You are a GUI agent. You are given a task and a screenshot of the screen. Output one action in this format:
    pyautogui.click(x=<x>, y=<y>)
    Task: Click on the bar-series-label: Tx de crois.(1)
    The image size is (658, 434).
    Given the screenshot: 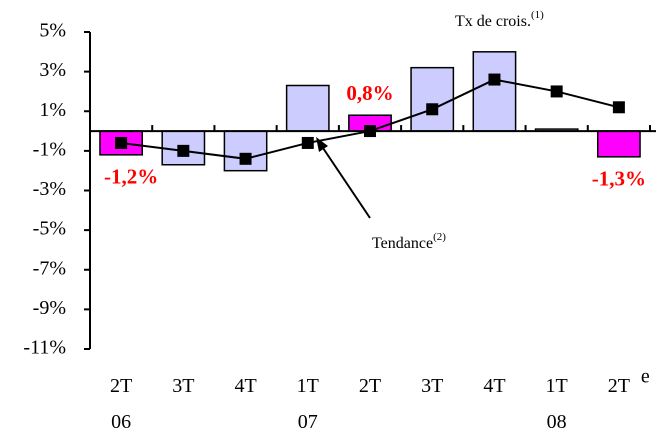 What is the action you would take?
    pyautogui.click(x=499, y=19)
    